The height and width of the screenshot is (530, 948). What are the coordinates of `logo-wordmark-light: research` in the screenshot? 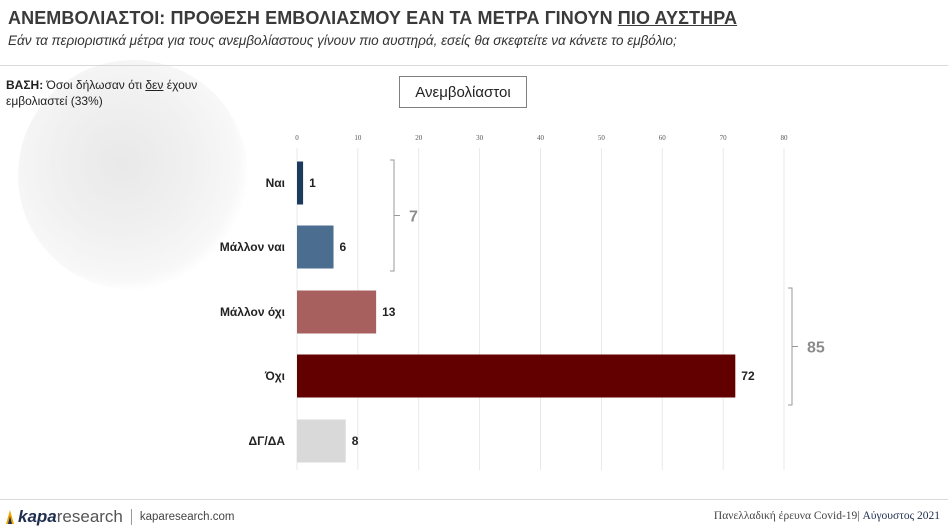 It's located at (89, 516).